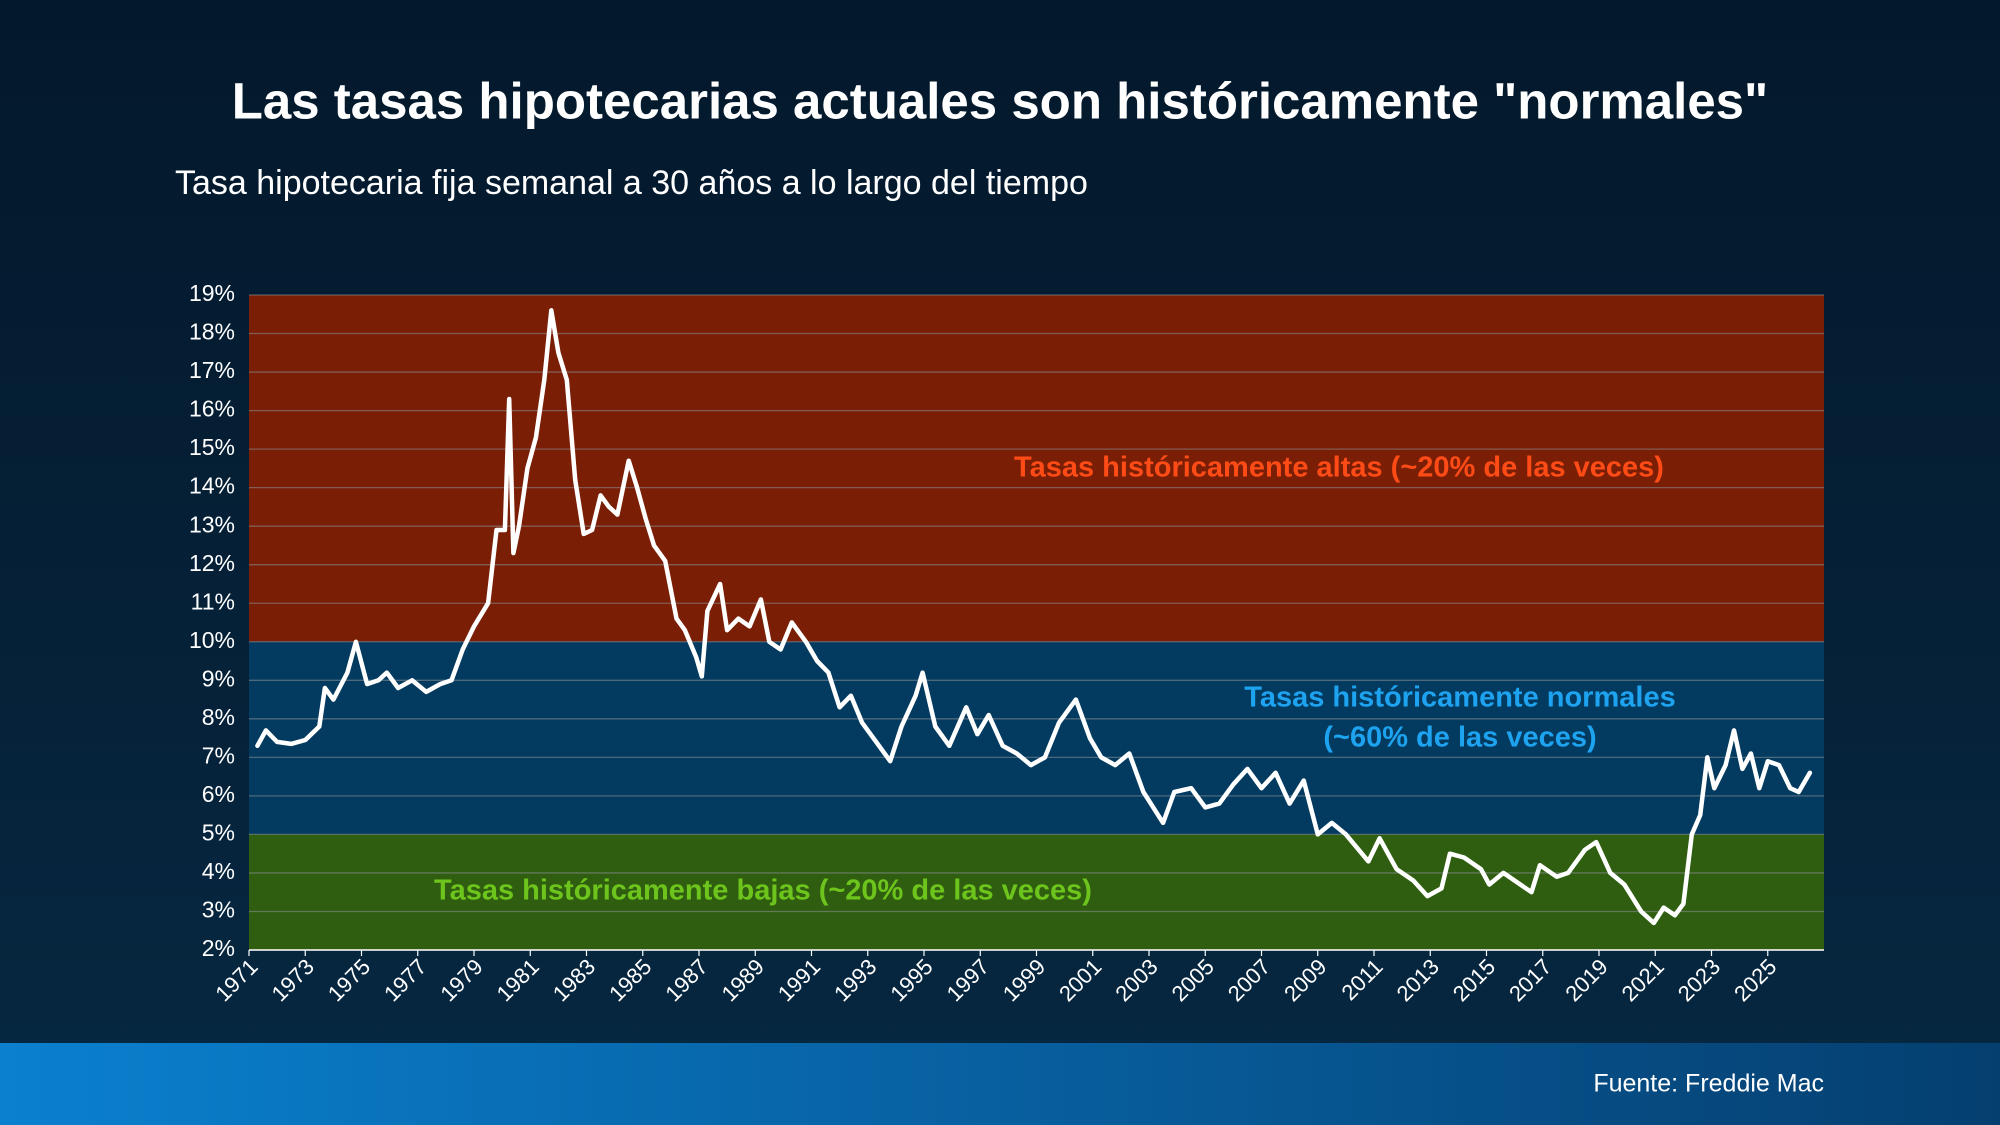  What do you see at coordinates (212, 640) in the screenshot?
I see `y-tick-label: 10%` at bounding box center [212, 640].